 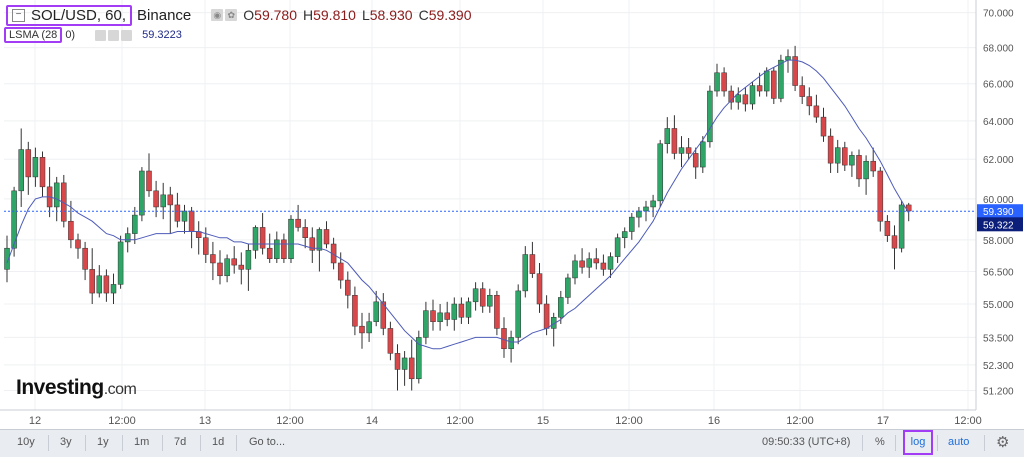 I want to click on price-label: 70.000, so click(x=998, y=14).